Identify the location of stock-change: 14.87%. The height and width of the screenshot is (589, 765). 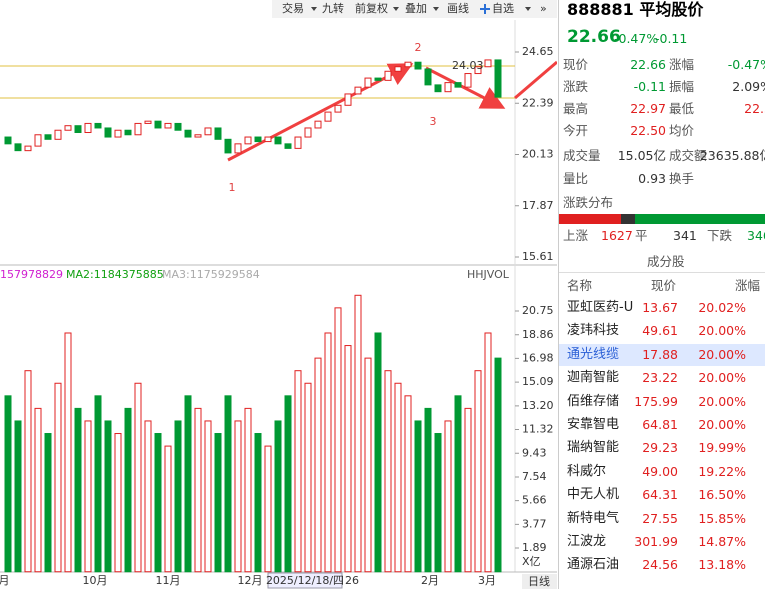
(722, 541).